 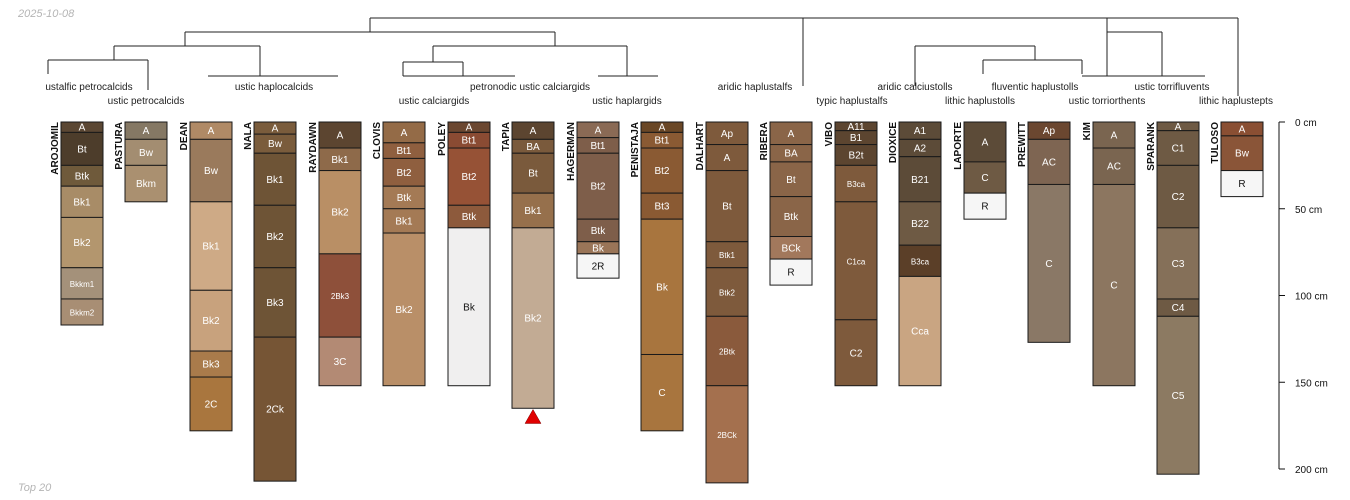 What do you see at coordinates (856, 138) in the screenshot?
I see `horizon-label: B1` at bounding box center [856, 138].